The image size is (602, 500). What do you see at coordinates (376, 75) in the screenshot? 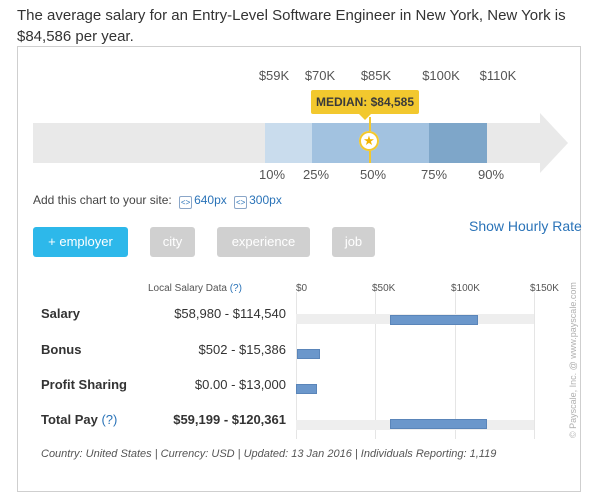
I see `top-tick-85k: $85K` at bounding box center [376, 75].